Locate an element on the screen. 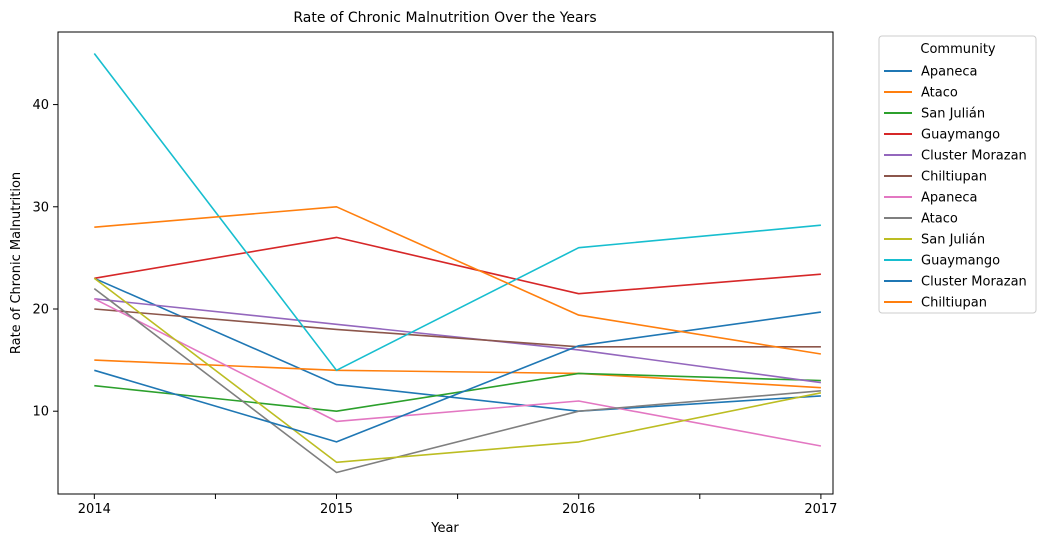 The width and height of the screenshot is (1050, 549). x-tick-label: 2017 is located at coordinates (820, 509).